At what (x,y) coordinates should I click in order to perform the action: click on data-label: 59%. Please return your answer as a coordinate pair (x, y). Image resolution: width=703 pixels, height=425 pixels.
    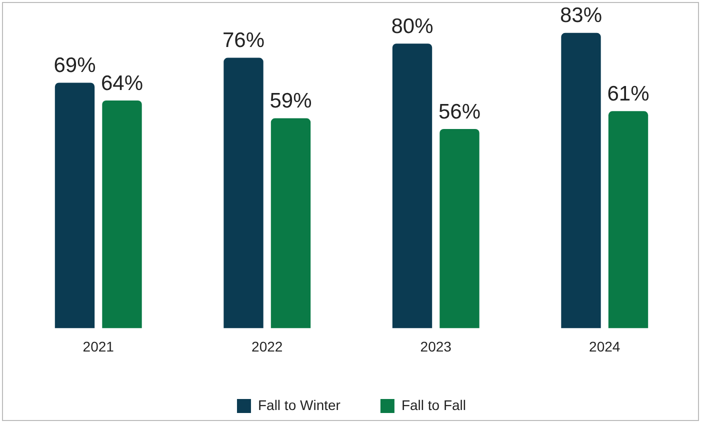
    Looking at the image, I should click on (291, 101).